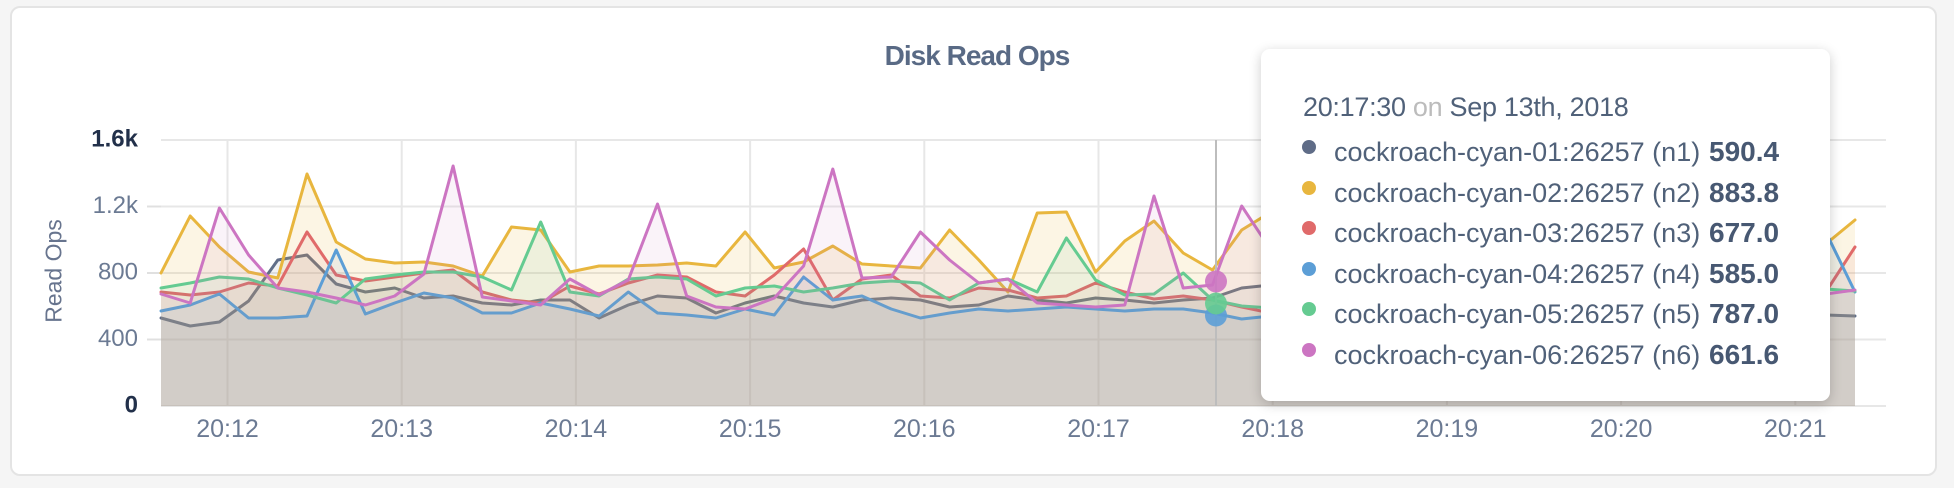  Describe the element at coordinates (1447, 429) in the screenshot. I see `svg-text: 20:19` at that location.